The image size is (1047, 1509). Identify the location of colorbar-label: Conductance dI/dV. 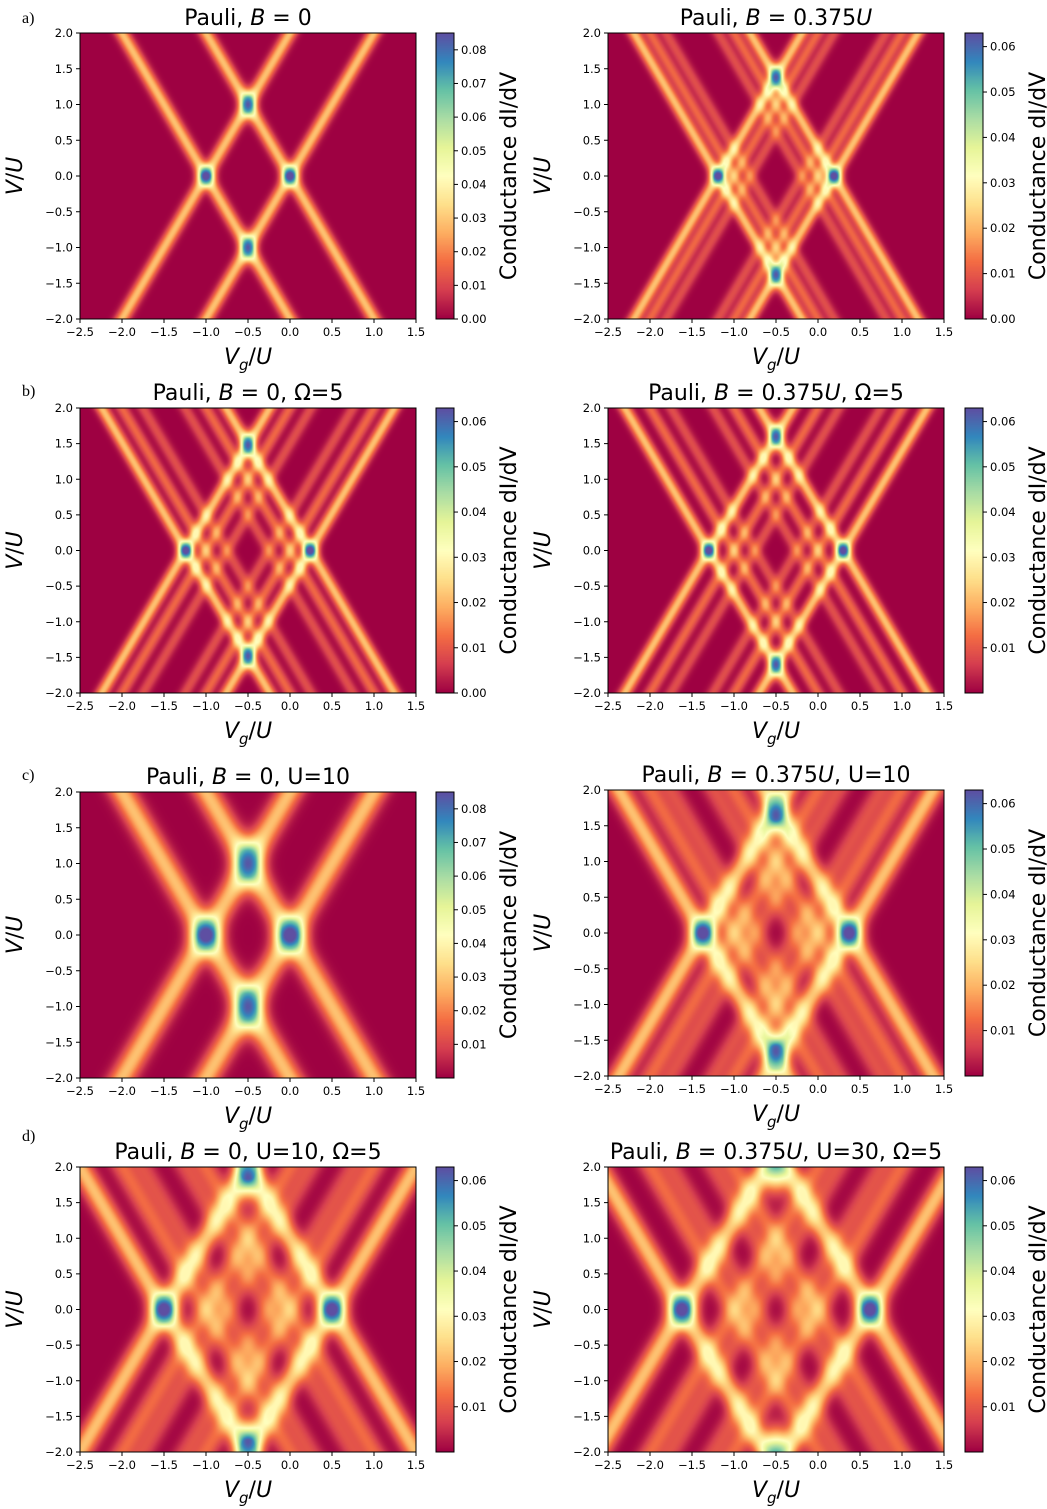
(1036, 933).